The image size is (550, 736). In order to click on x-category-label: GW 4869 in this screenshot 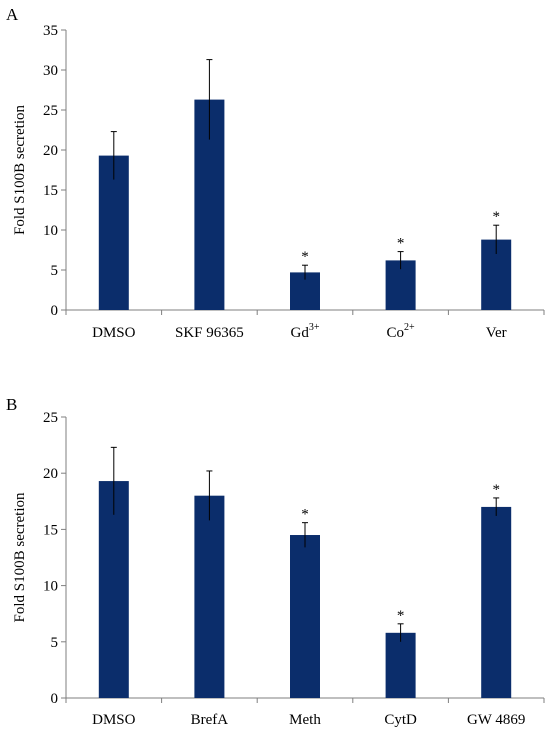, I will do `click(496, 720)`.